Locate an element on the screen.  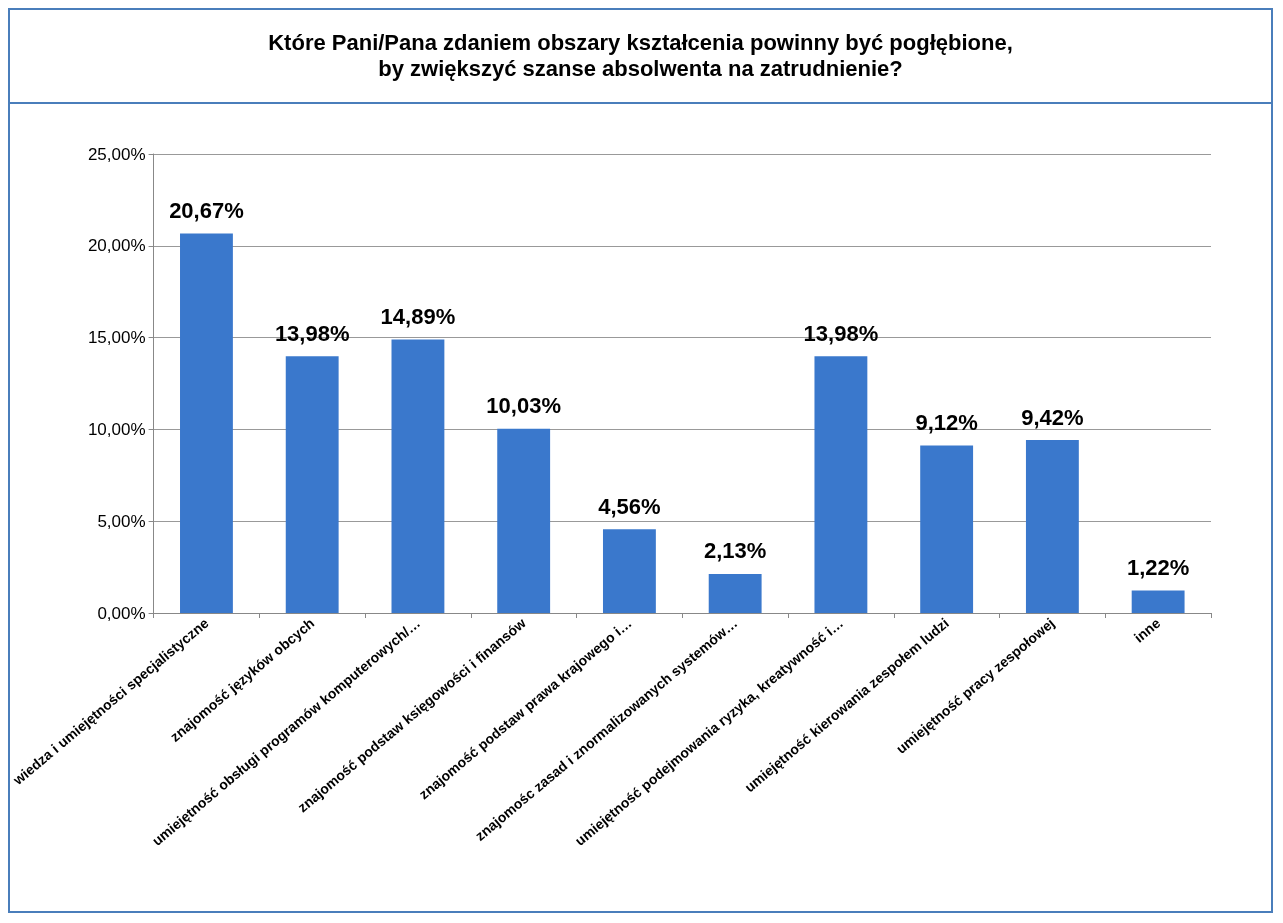
data-label: 10,03% is located at coordinates (523, 406).